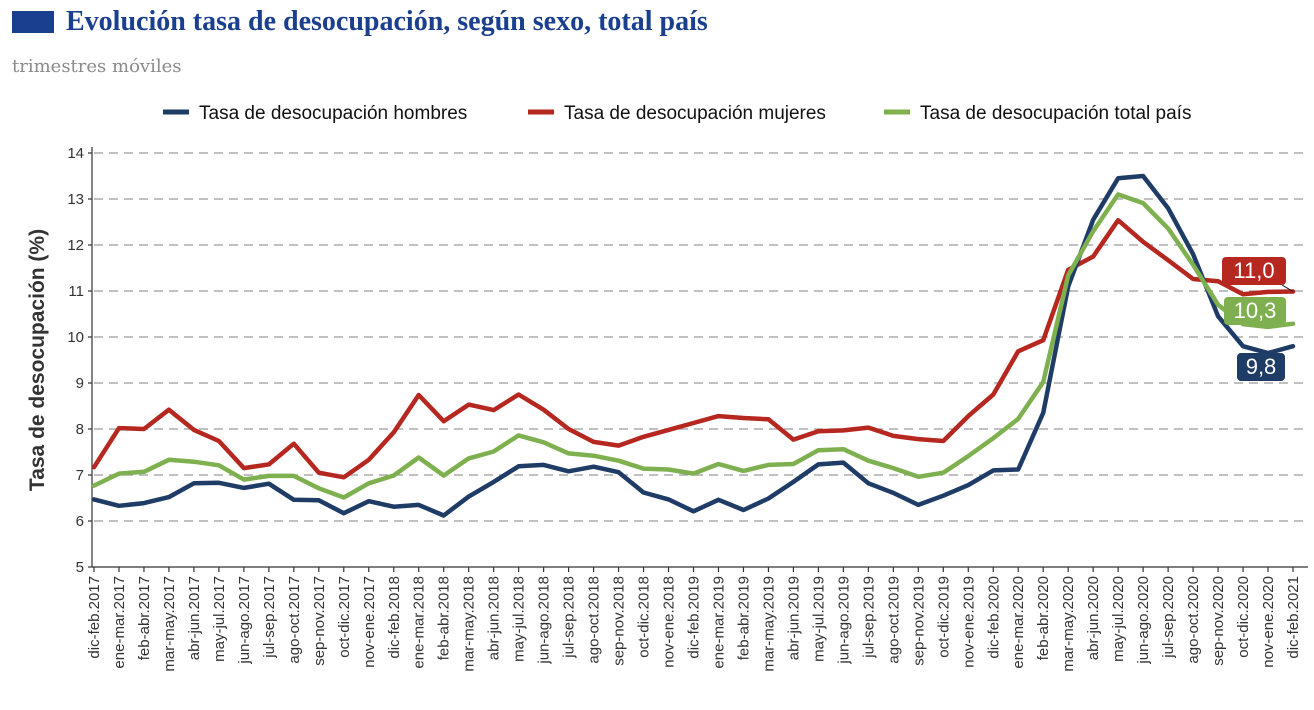 Image resolution: width=1314 pixels, height=710 pixels. Describe the element at coordinates (669, 622) in the screenshot. I see `x-tick-label: nov-ene.2018` at that location.